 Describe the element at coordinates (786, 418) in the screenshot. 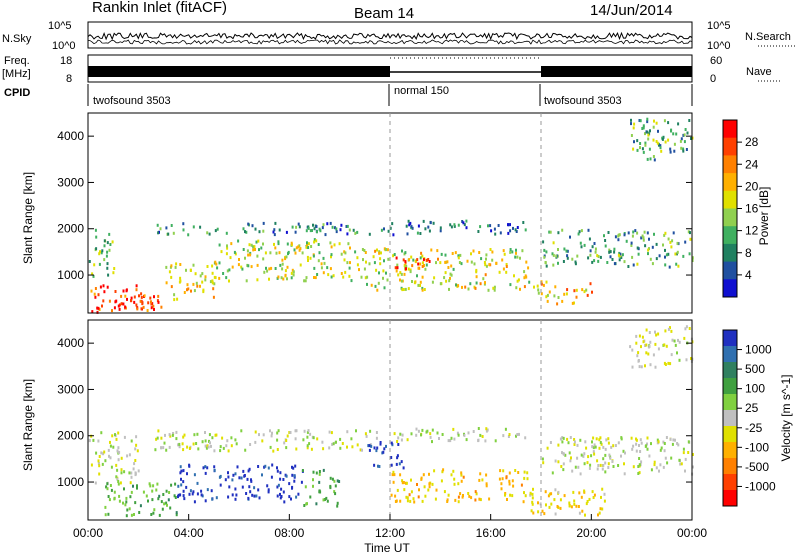

I see `velocity-colorbar-label: Velocity [m s^-1]` at that location.